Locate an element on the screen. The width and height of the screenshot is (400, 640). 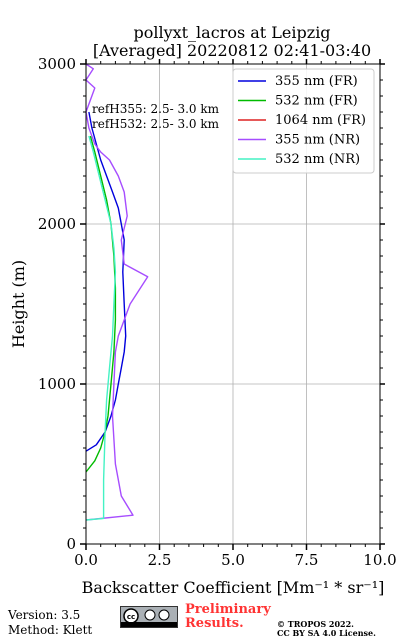
y-axis-label: Height (m) is located at coordinates (18, 304).